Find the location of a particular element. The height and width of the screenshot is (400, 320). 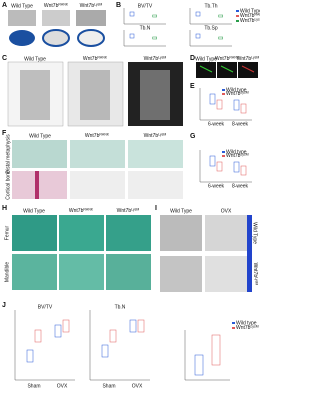

plot-title: Tb.Th is located at coordinates (210, 6).